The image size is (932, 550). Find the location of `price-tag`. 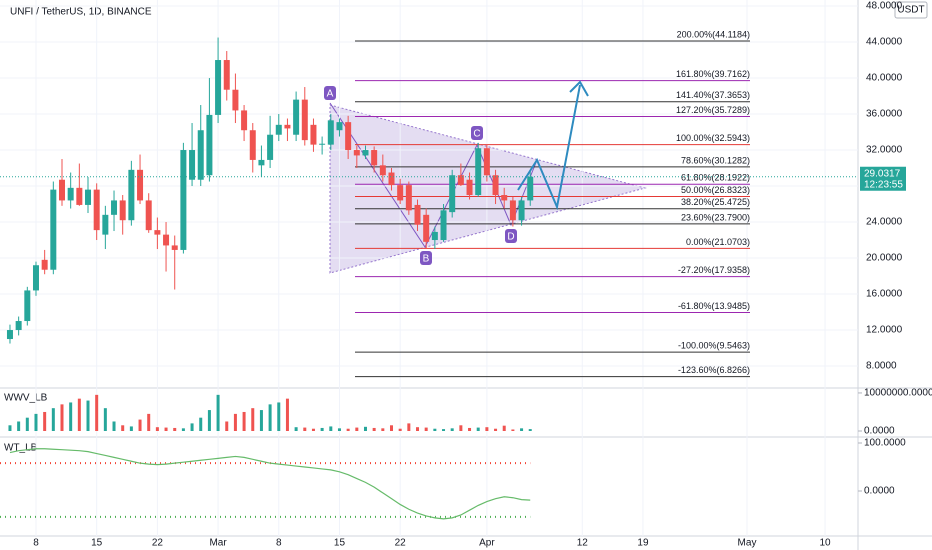

price-tag is located at coordinates (883, 178).